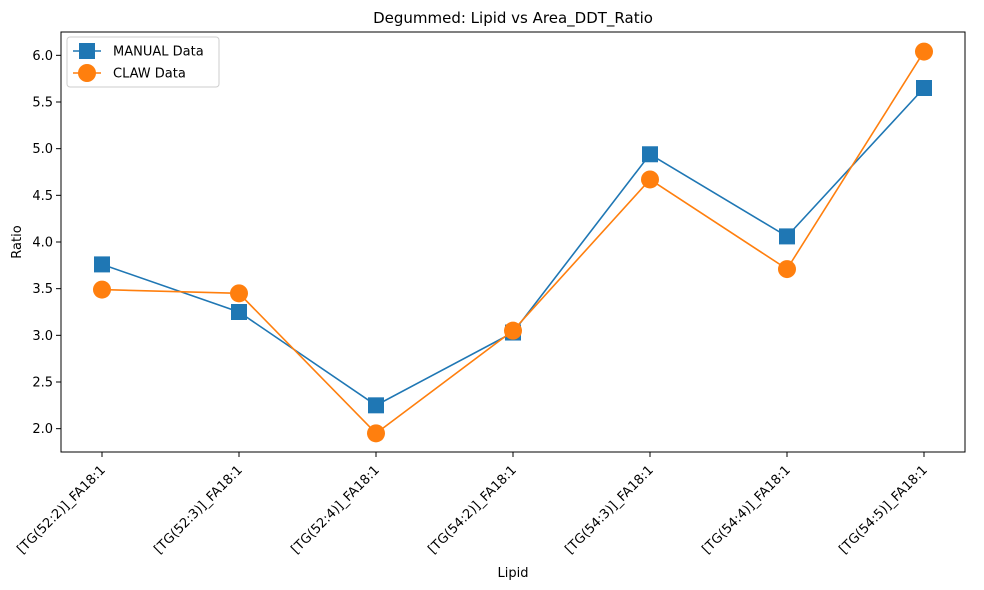  I want to click on x-tick-label: [TG(54:2)]_FA18:1, so click(473, 510).